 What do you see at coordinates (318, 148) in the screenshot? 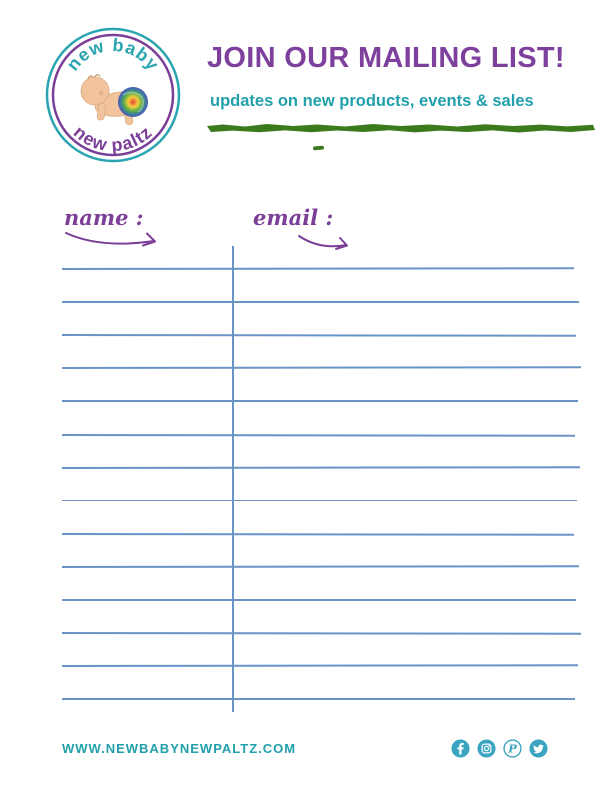
I see `brush-speck` at bounding box center [318, 148].